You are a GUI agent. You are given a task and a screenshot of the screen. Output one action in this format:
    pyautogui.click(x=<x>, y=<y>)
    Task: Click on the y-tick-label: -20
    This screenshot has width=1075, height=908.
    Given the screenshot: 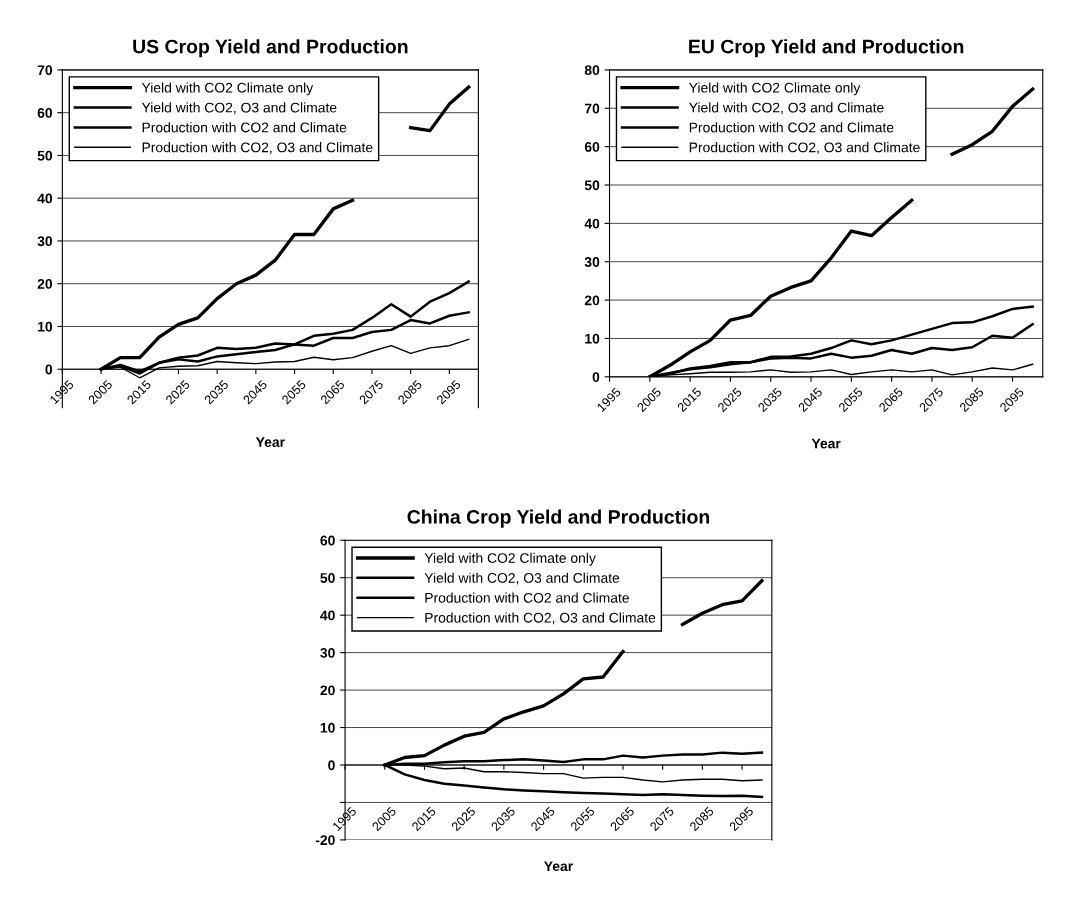 What is the action you would take?
    pyautogui.click(x=325, y=840)
    